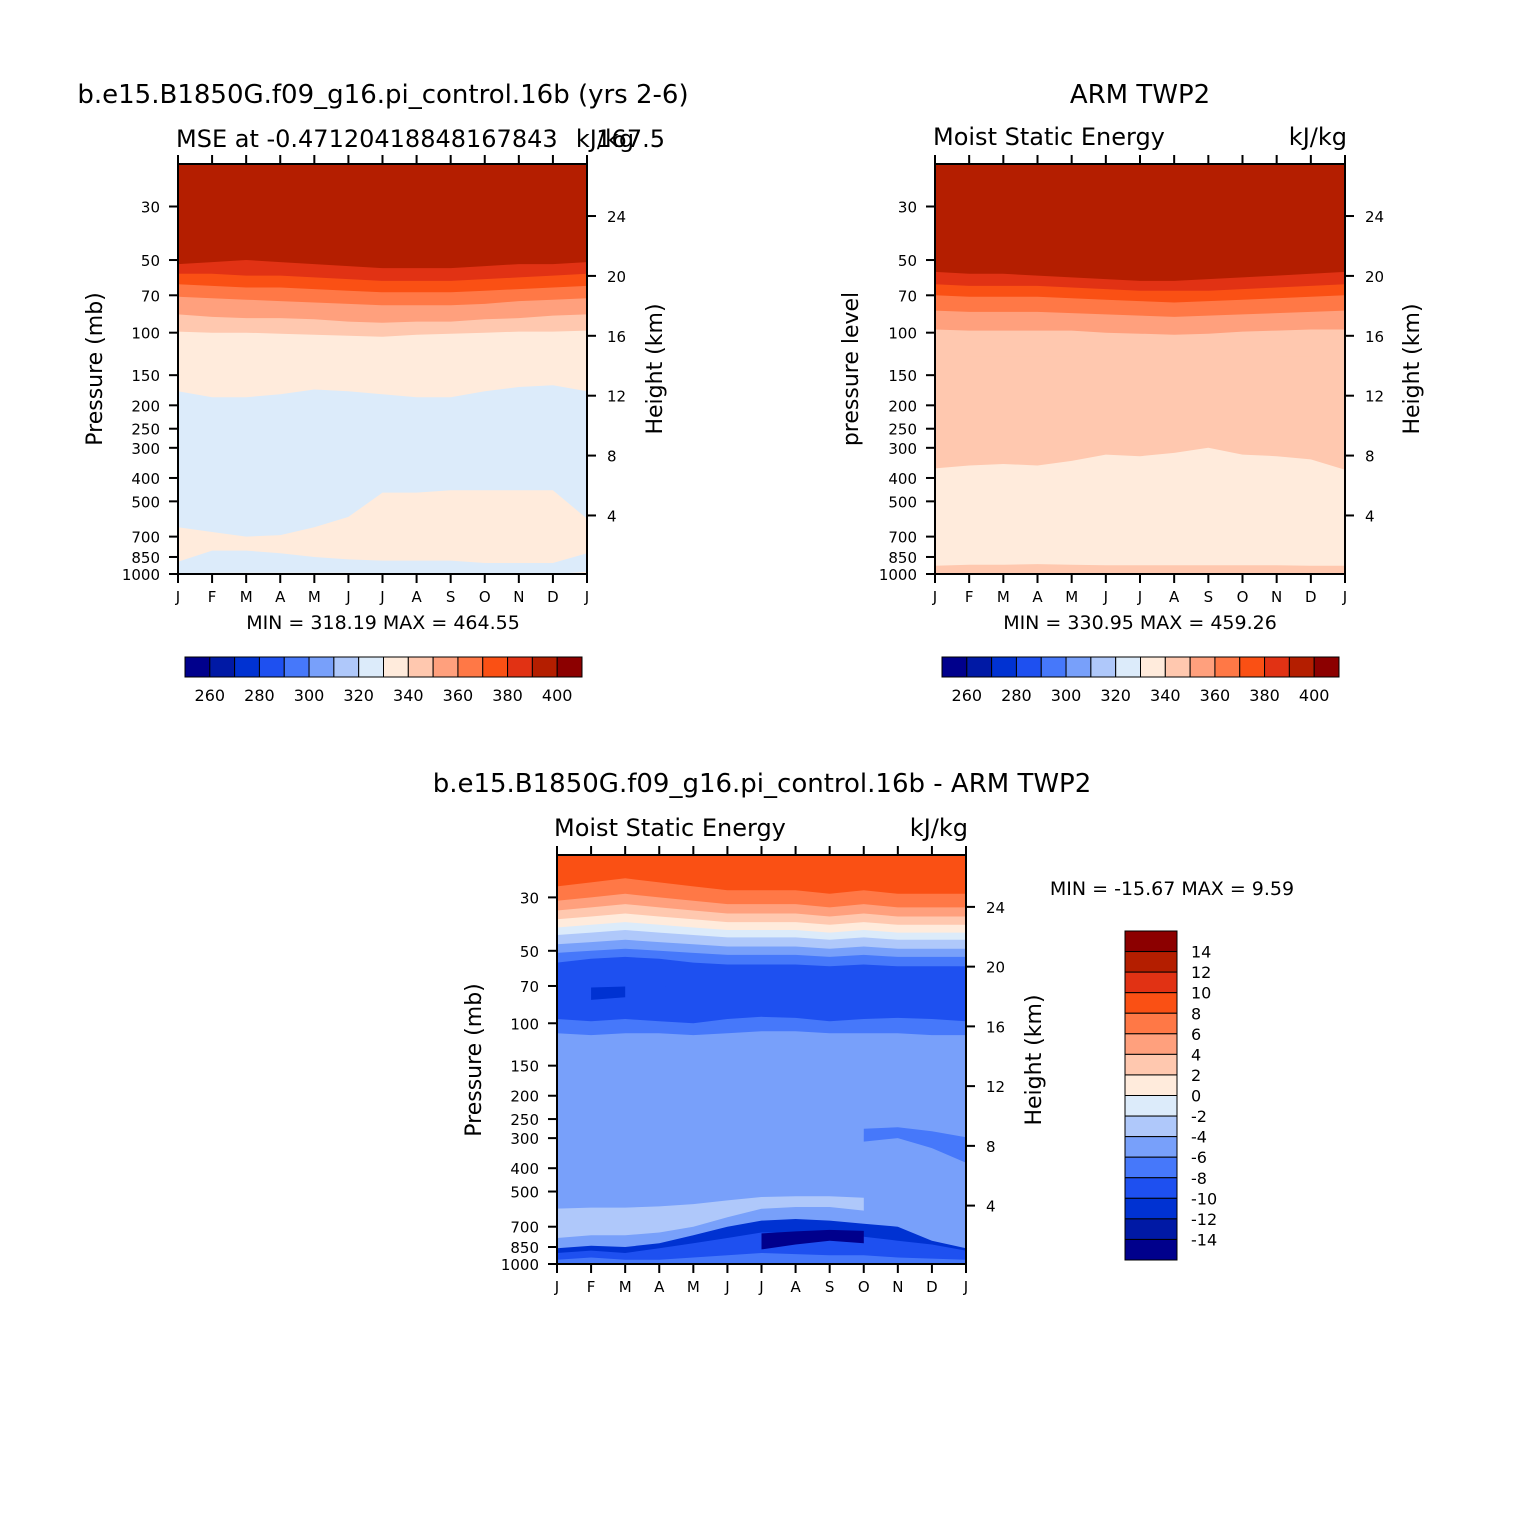  What do you see at coordinates (616, 337) in the screenshot?
I see `y2-tick-label: 16` at bounding box center [616, 337].